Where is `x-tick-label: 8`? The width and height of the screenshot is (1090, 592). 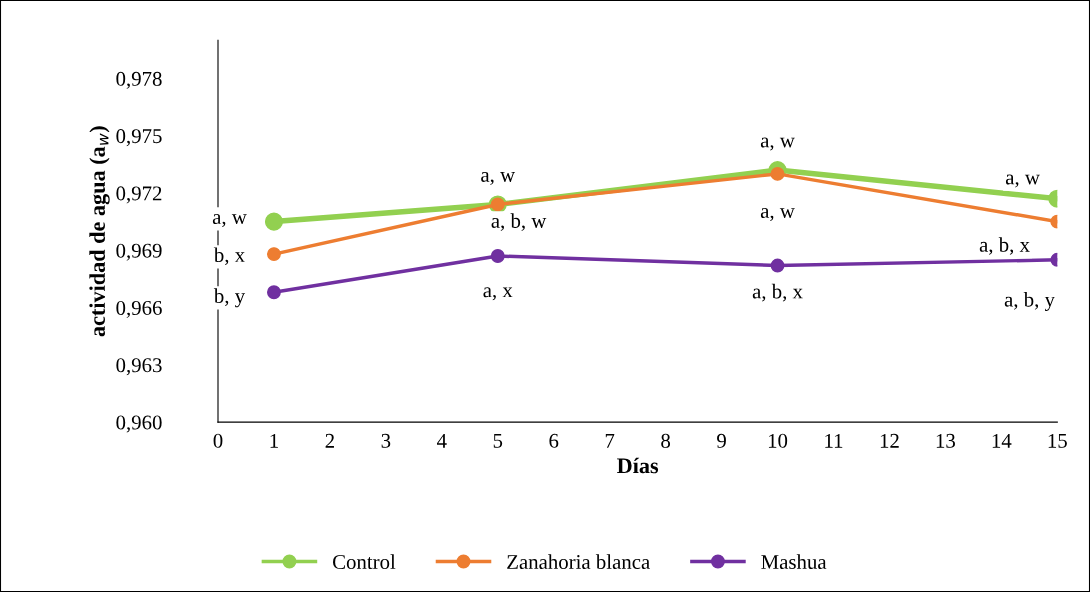 x-tick-label: 8 is located at coordinates (666, 440).